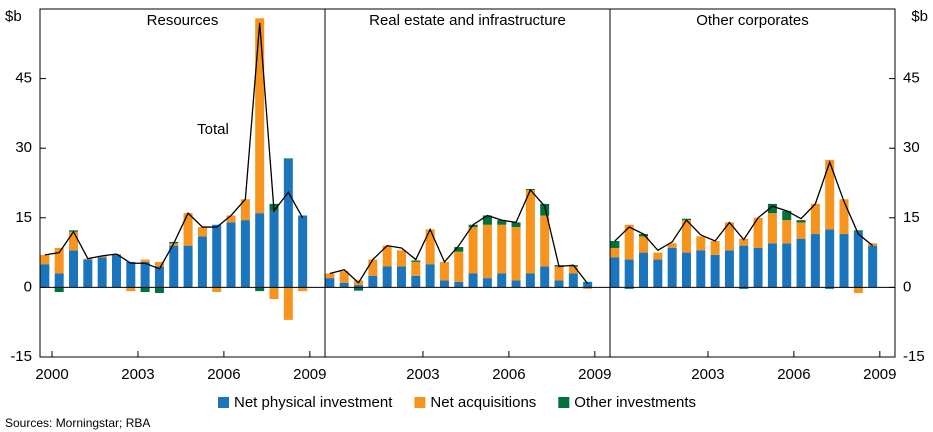 Image resolution: width=933 pixels, height=432 pixels. I want to click on x-tick-label: 2009, so click(594, 374).